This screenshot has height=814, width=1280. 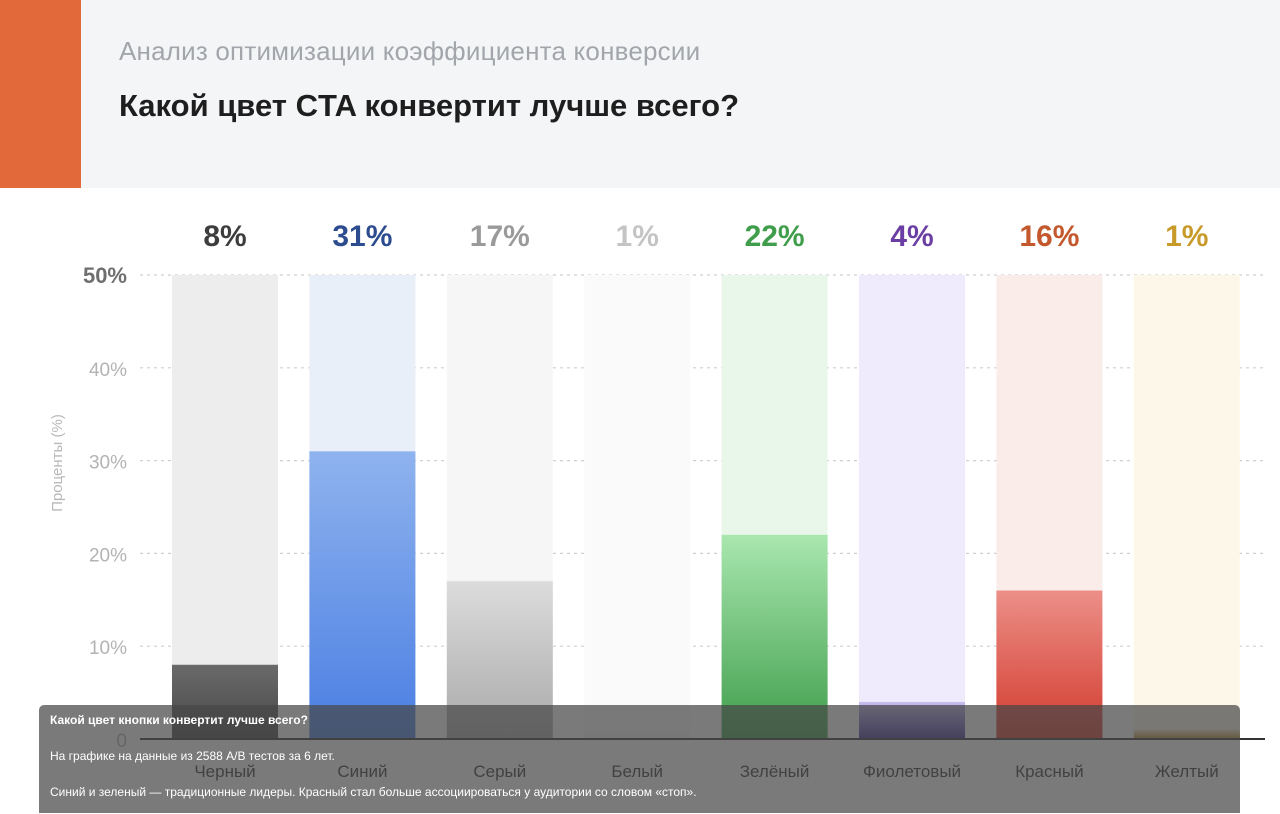 I want to click on value-label: 8%, so click(x=224, y=236).